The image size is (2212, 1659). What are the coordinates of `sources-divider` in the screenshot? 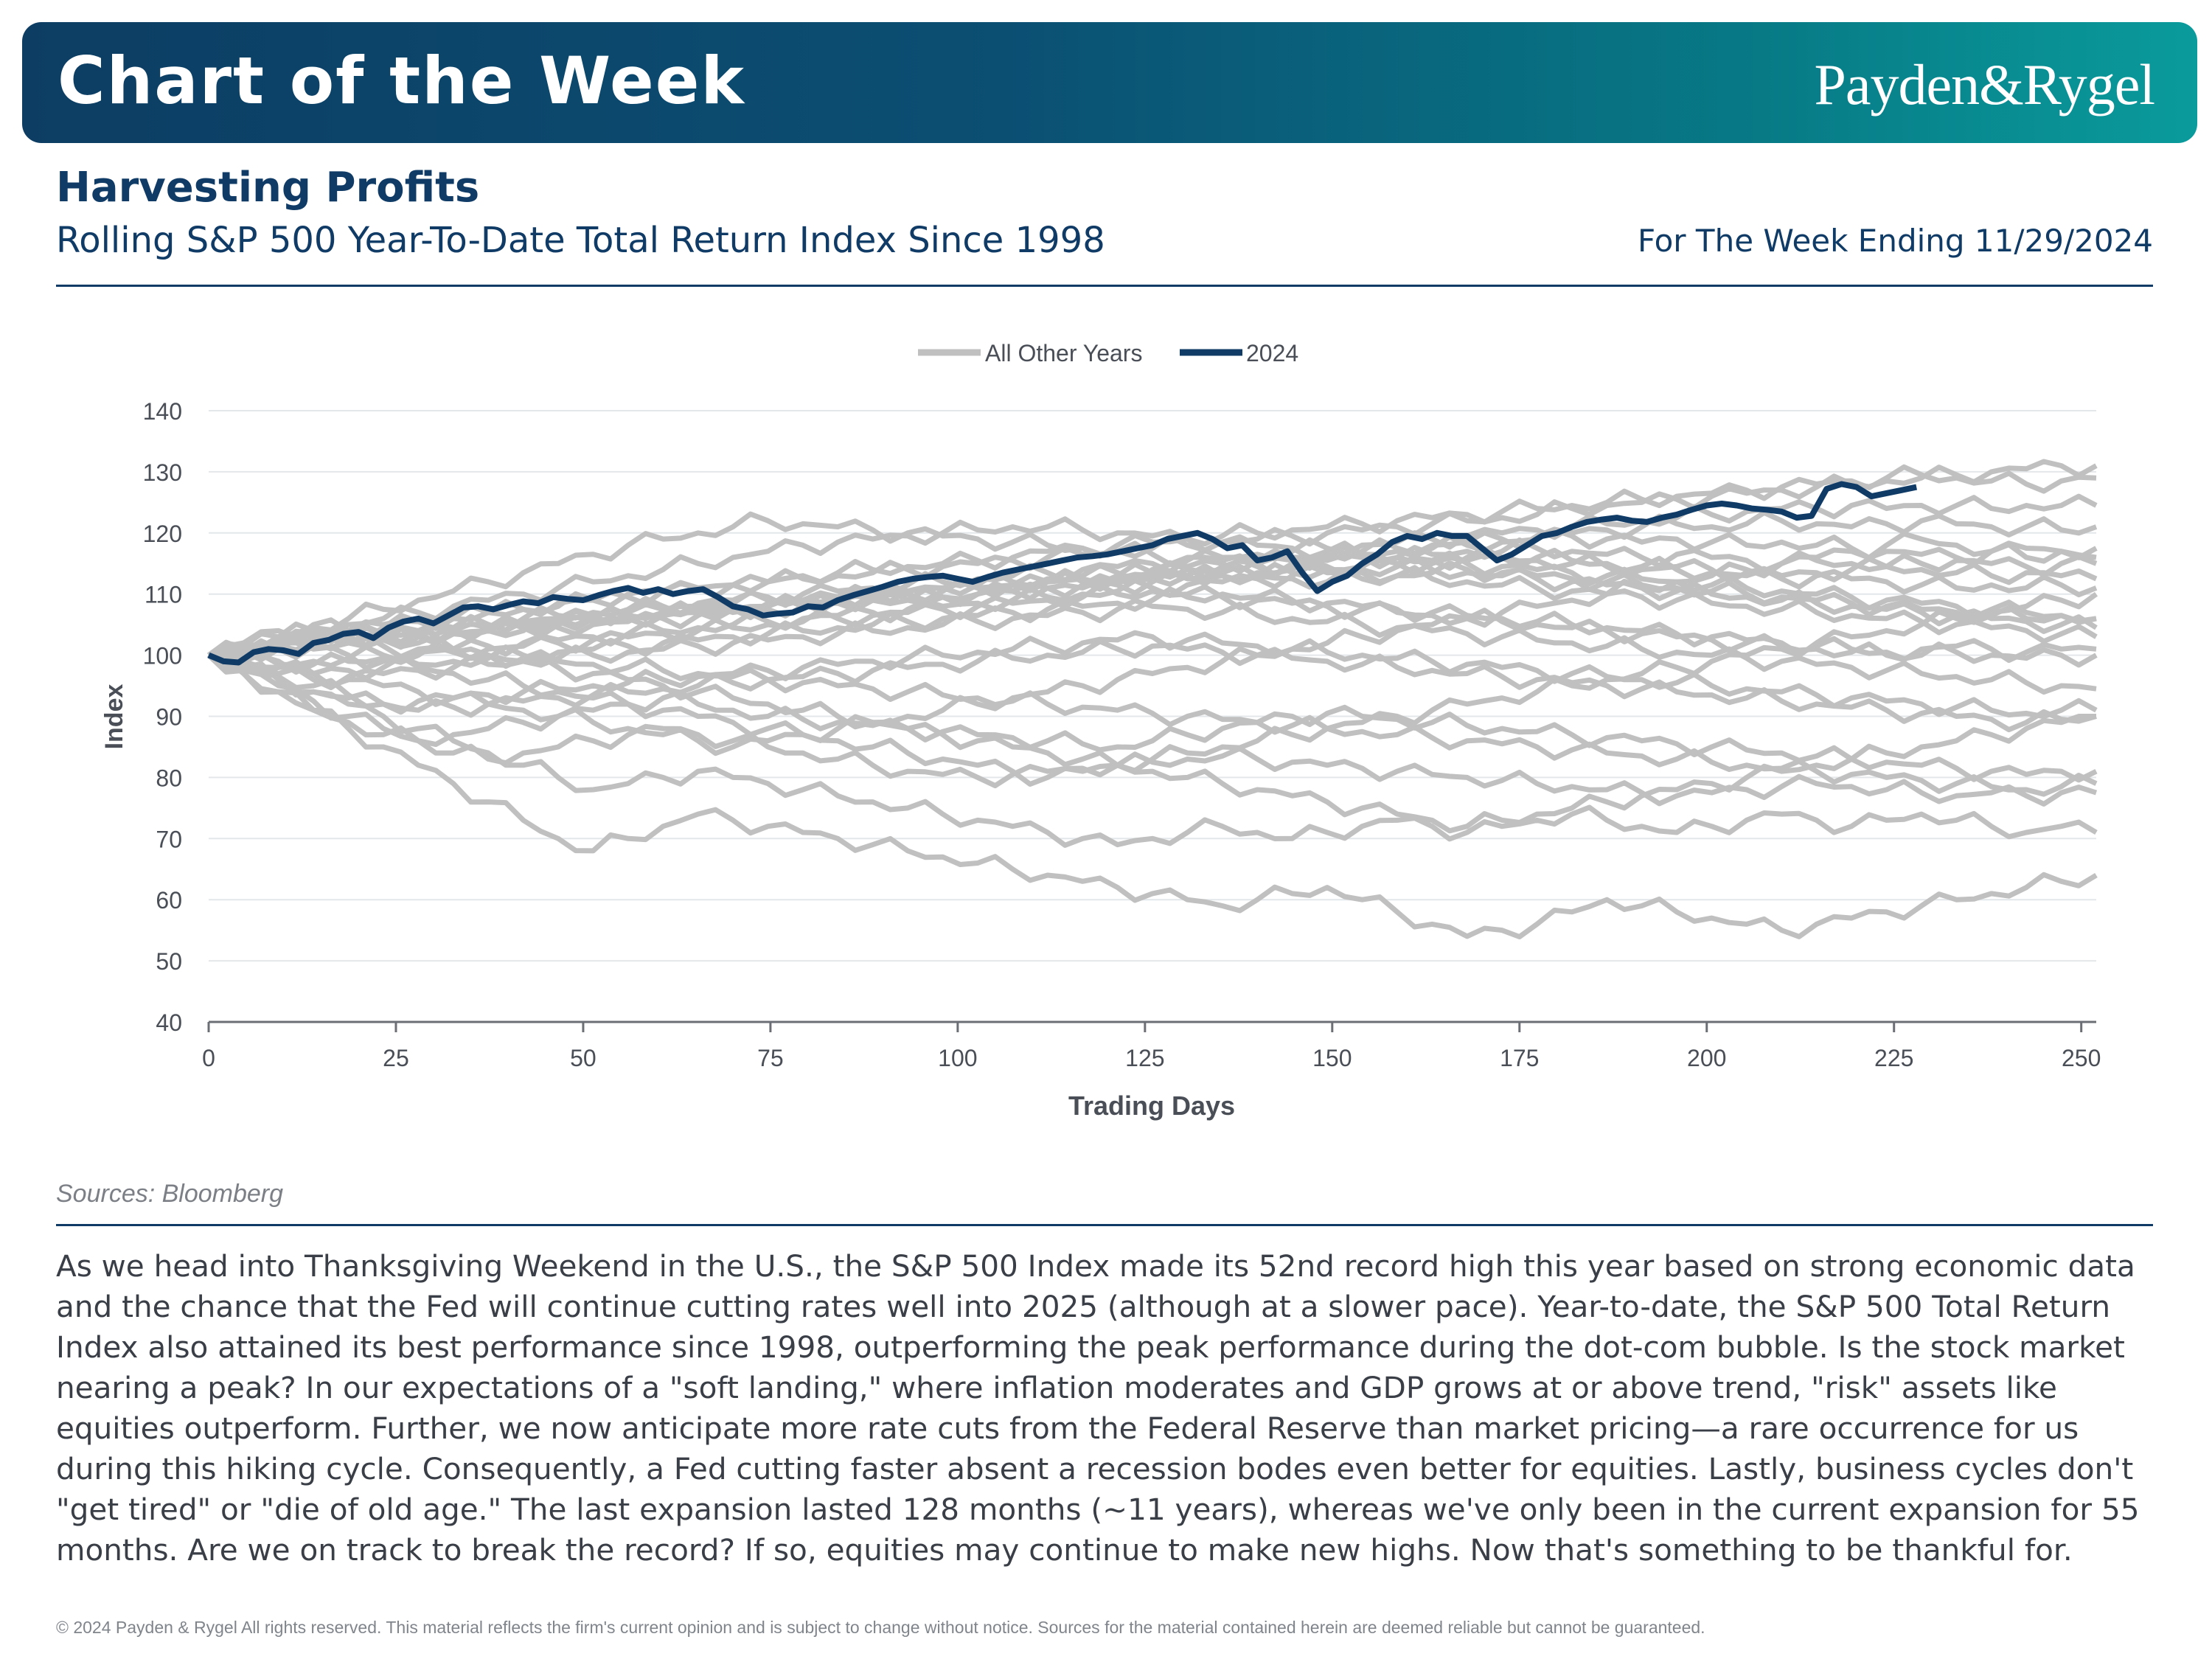 It's located at (1104, 1225).